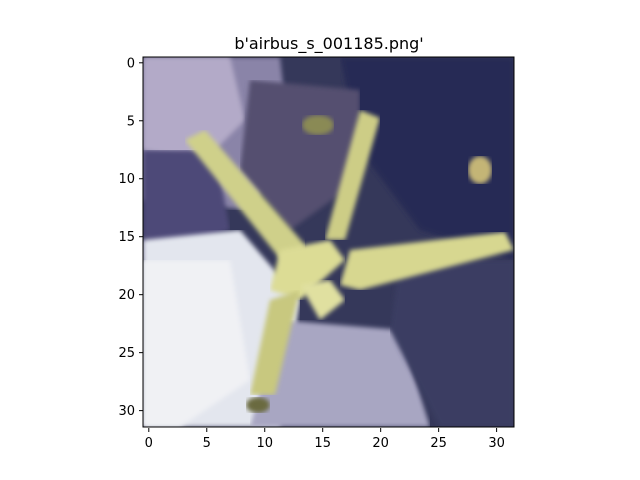  I want to click on x-tick-label: 5, so click(207, 443).